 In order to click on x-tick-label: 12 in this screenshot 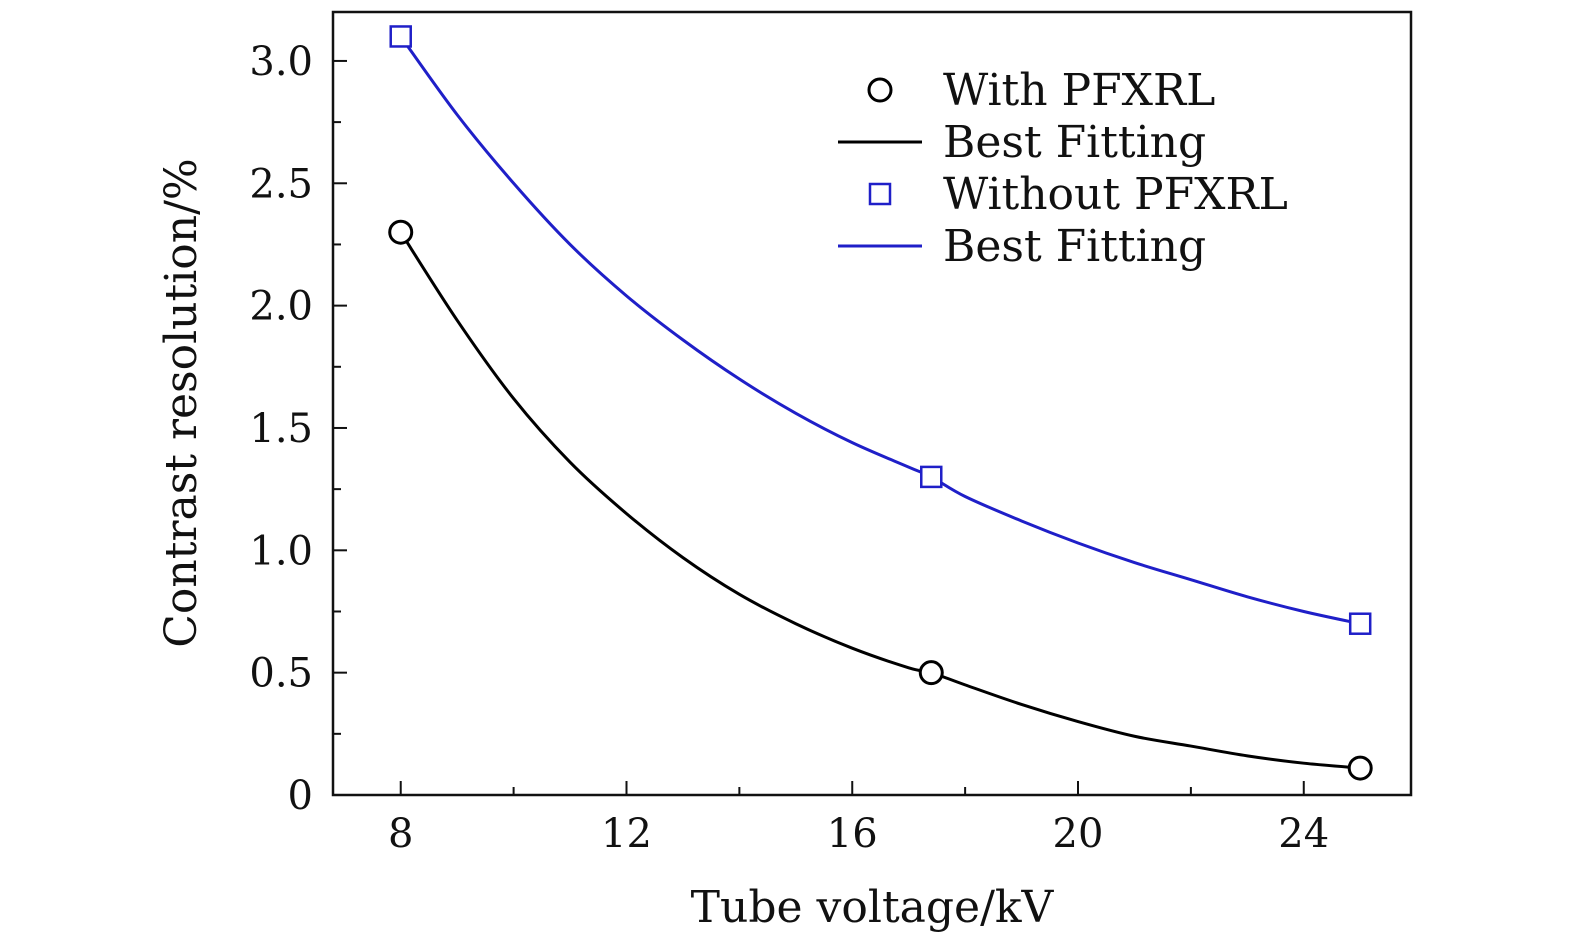, I will do `click(626, 834)`.